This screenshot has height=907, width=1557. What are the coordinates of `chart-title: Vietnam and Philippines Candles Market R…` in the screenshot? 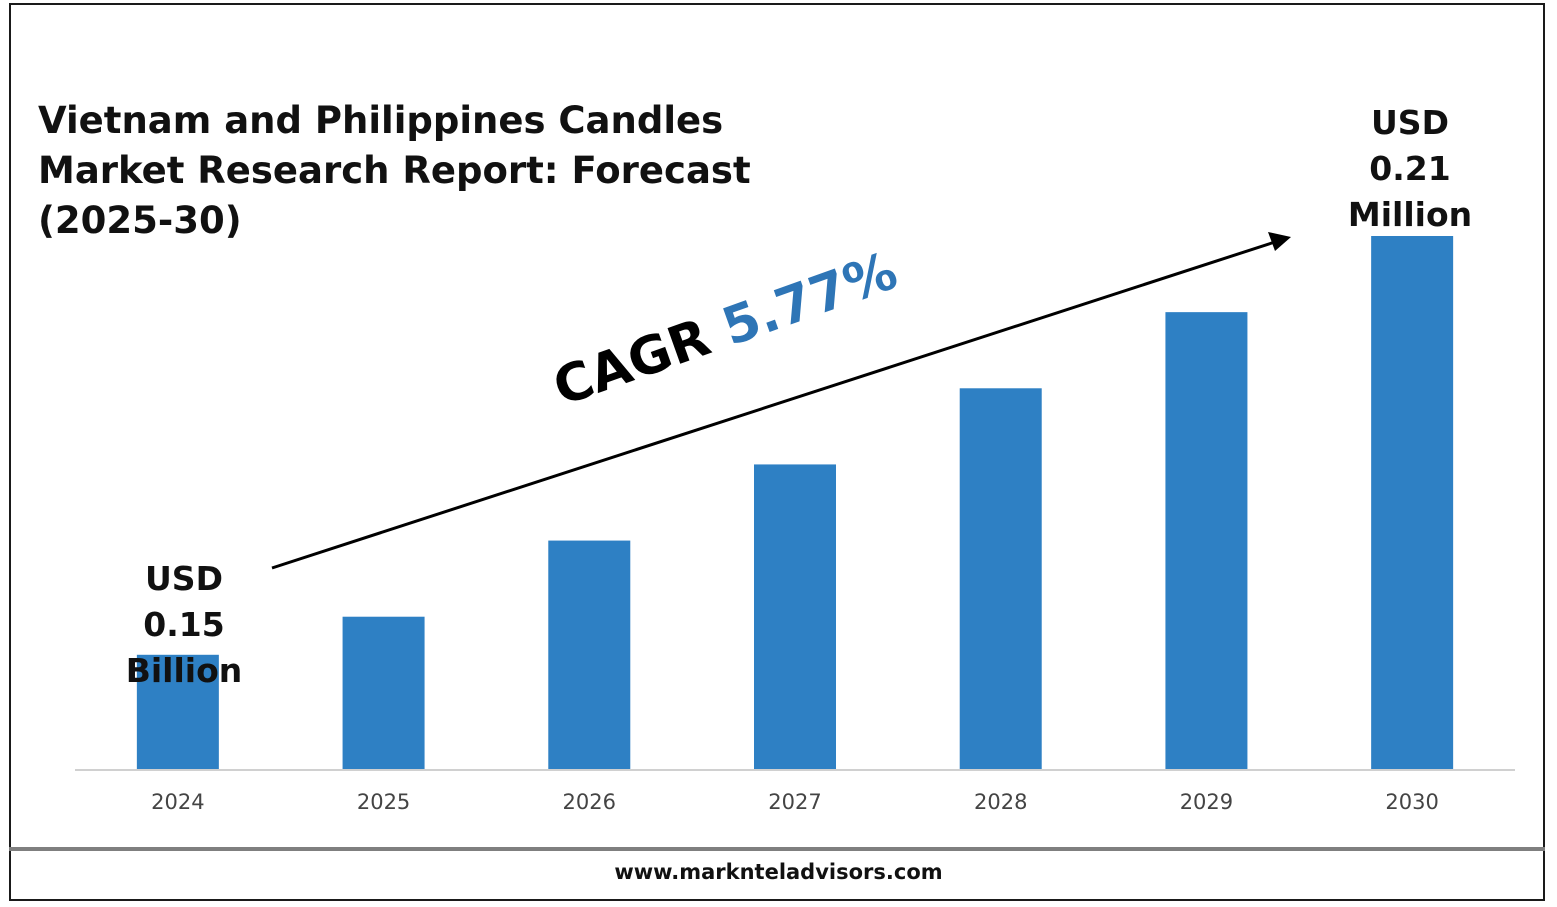 It's located at (394, 170).